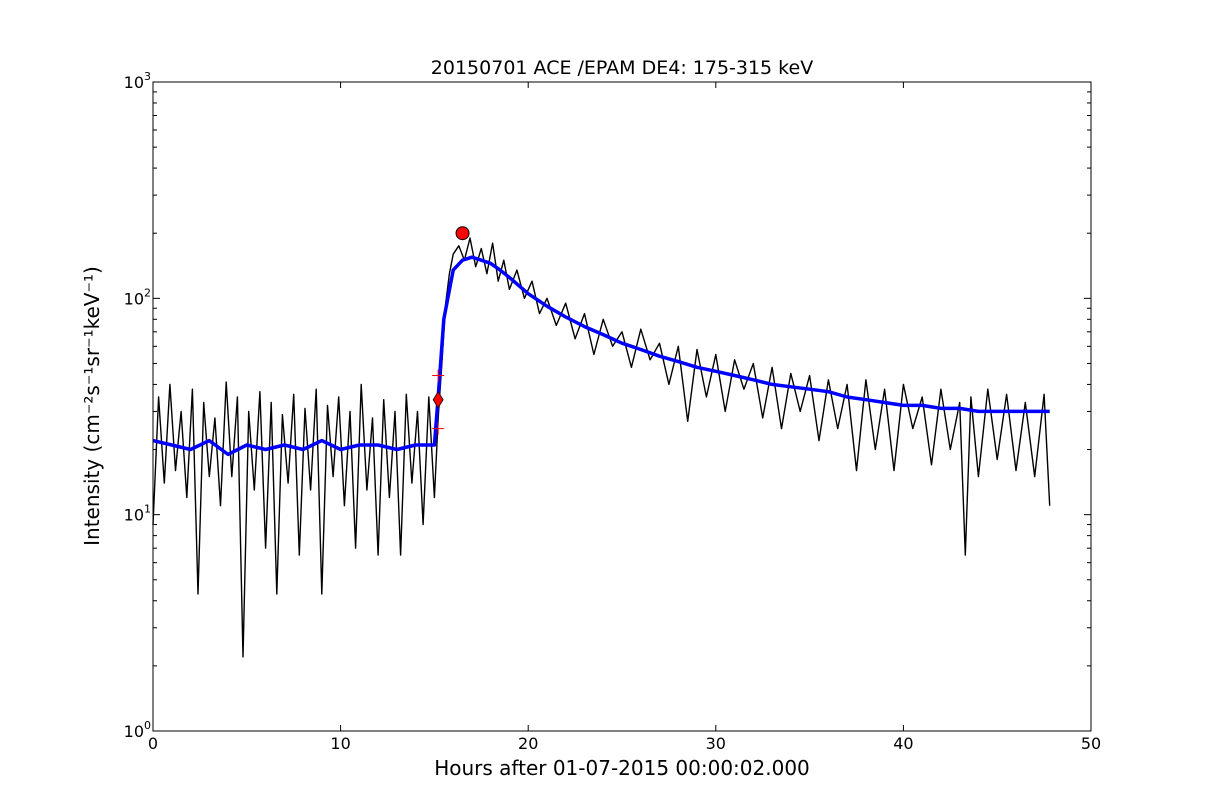  Describe the element at coordinates (451, 330) in the screenshot. I see `marker-layer` at that location.